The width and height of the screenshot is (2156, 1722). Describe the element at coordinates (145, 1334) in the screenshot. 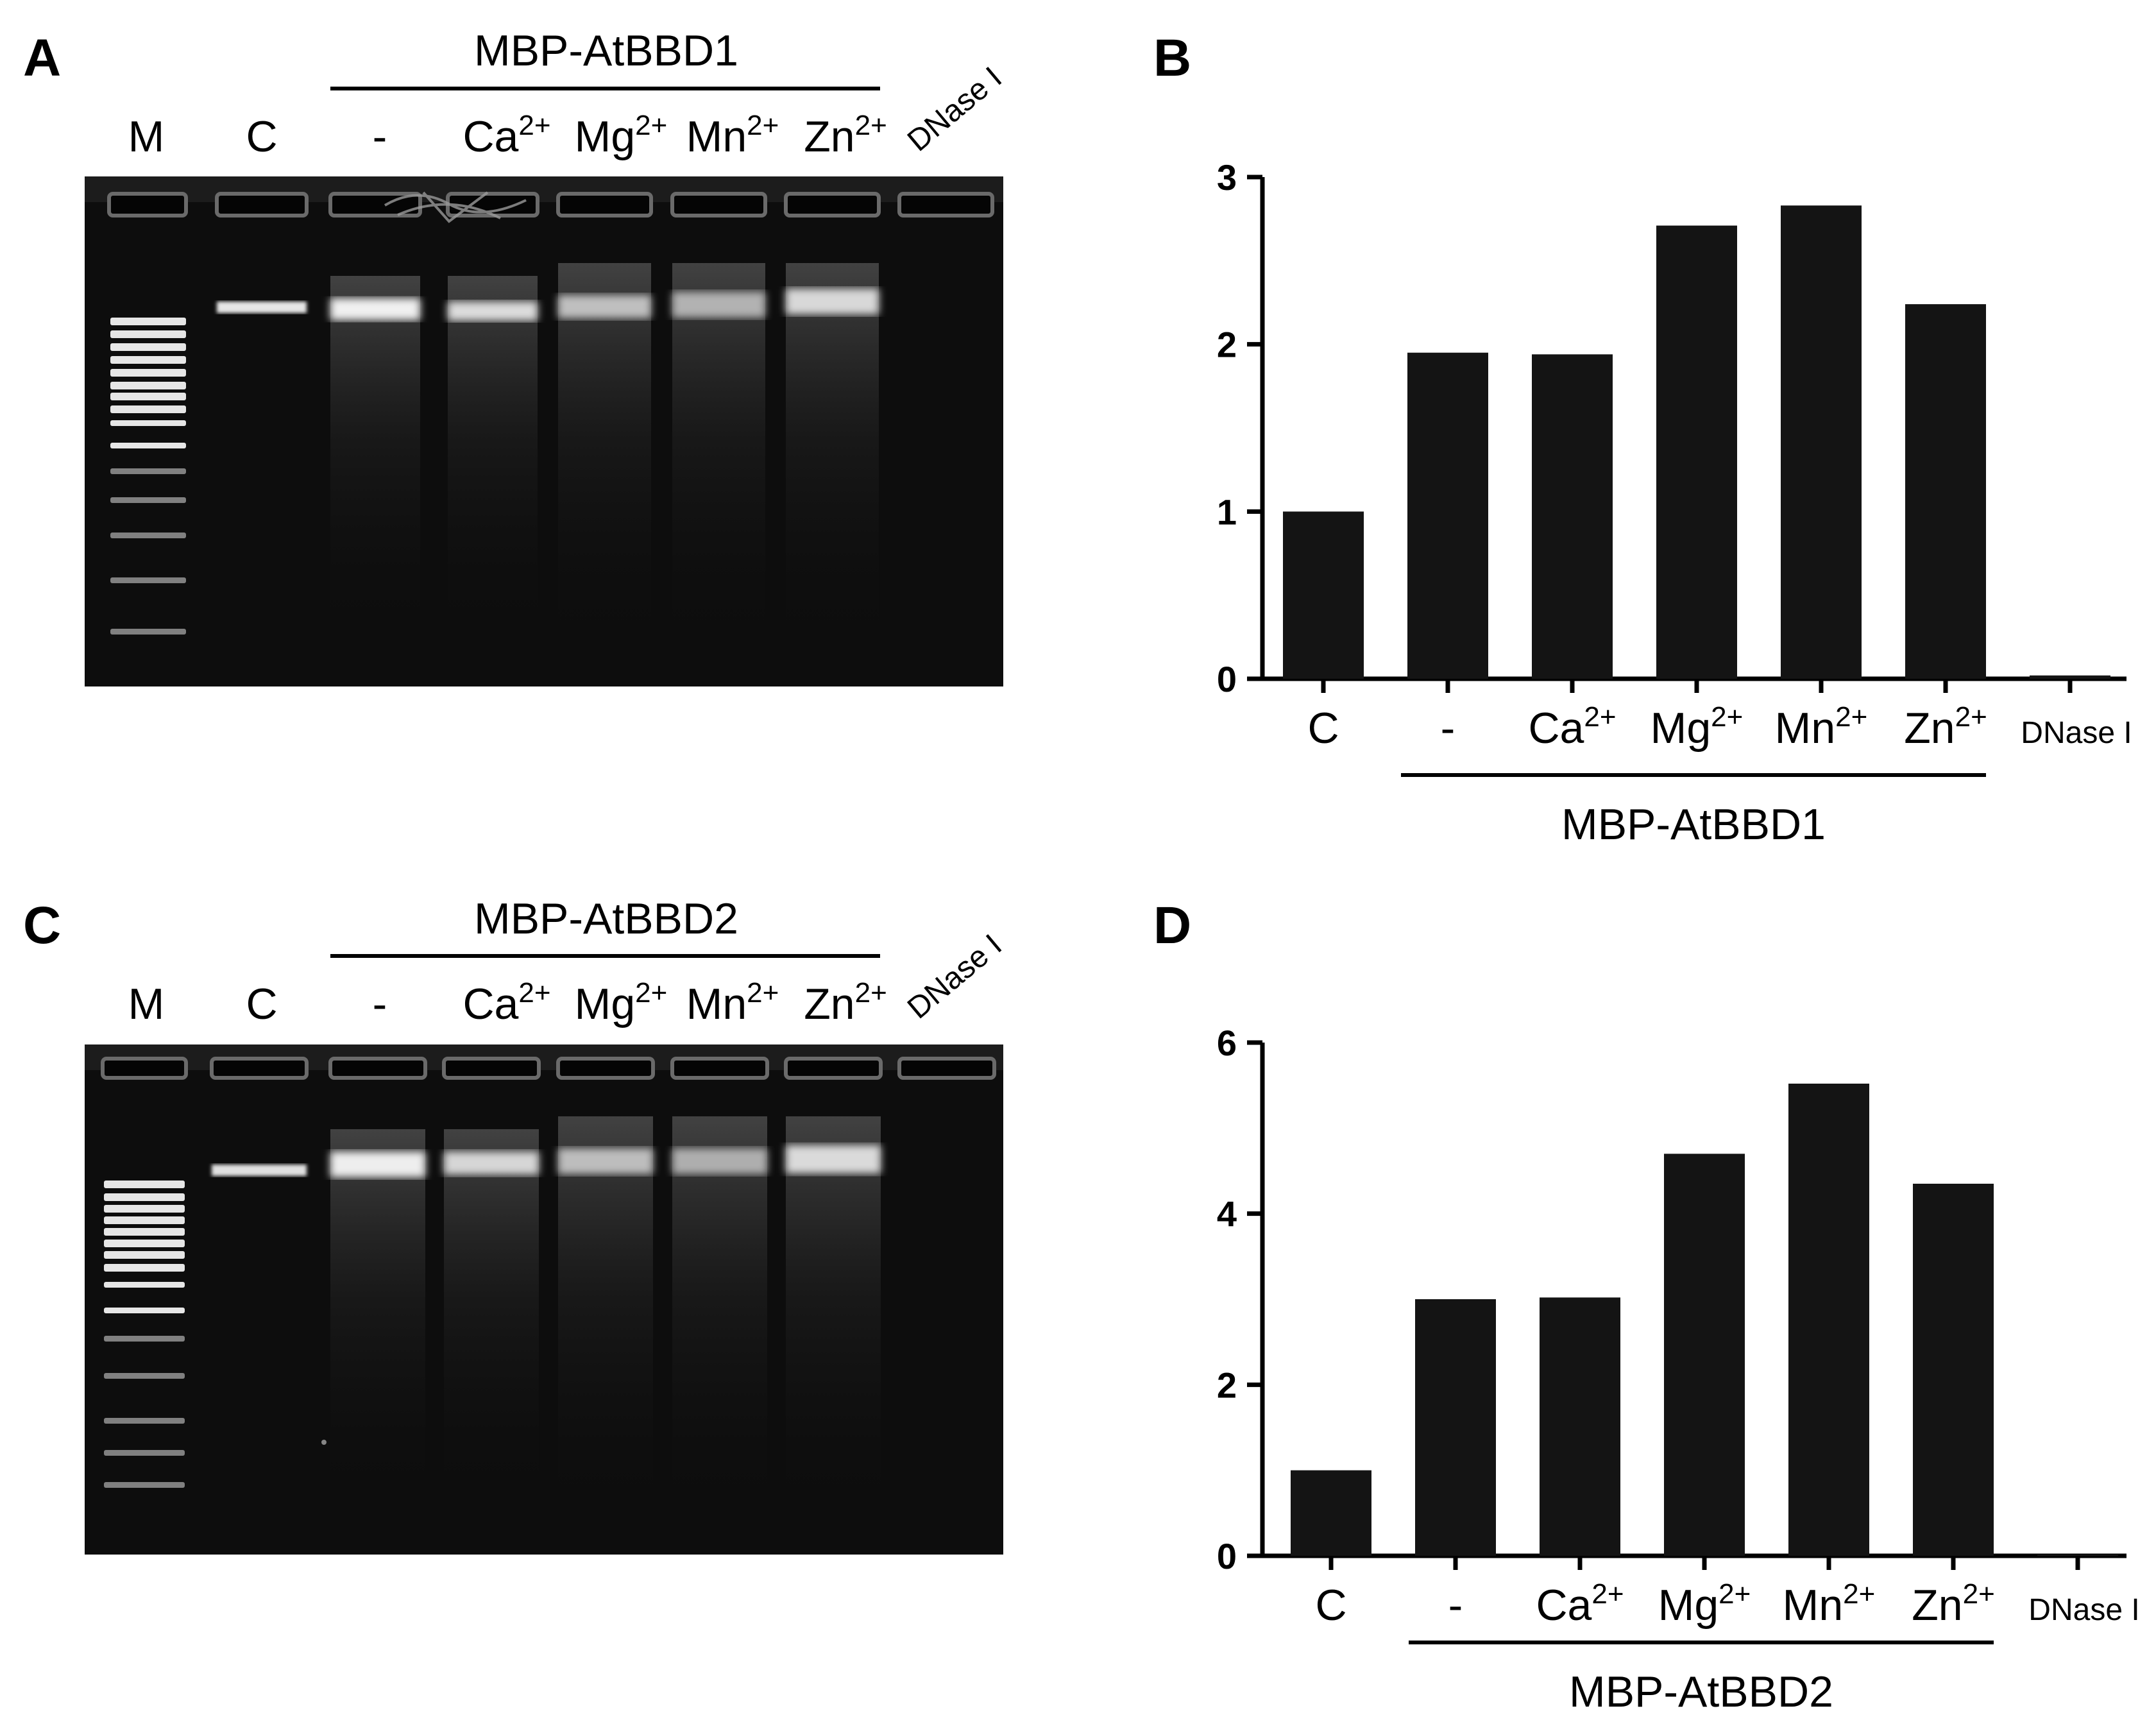

I see `gel-c-marker-ladder` at that location.